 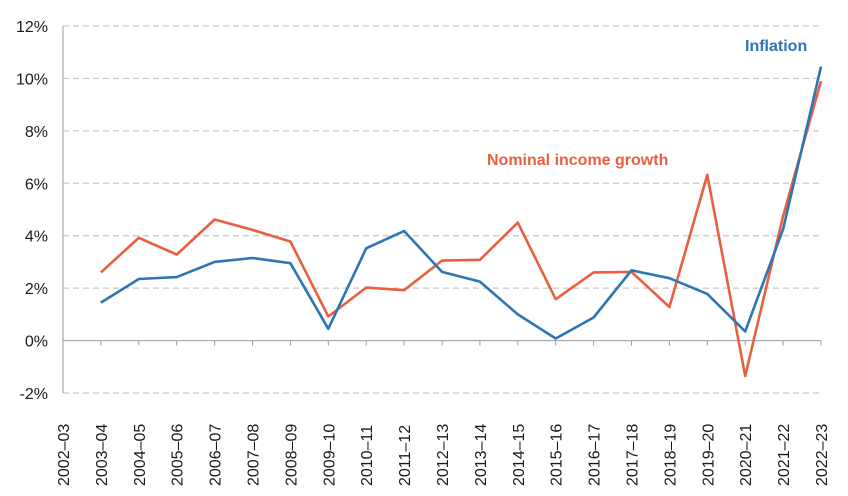 What do you see at coordinates (329, 455) in the screenshot?
I see `x-tick-label: 2009–10` at bounding box center [329, 455].